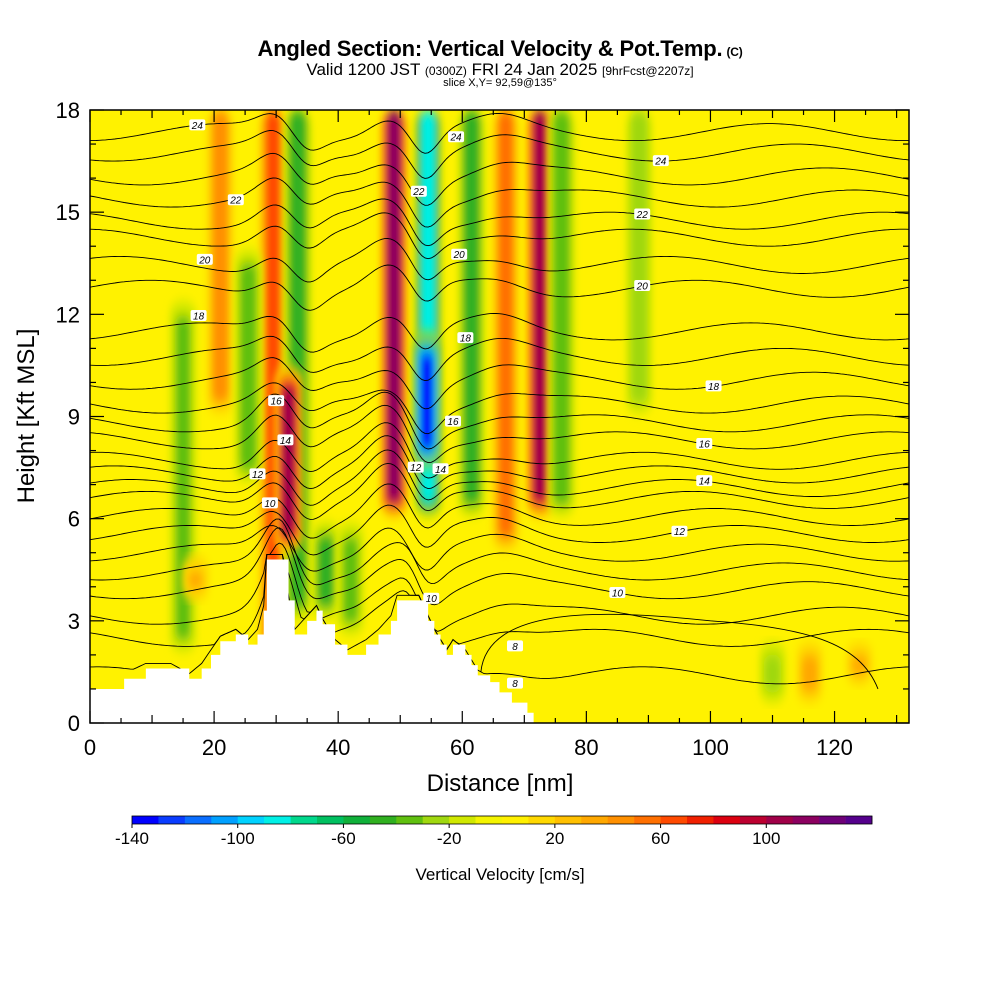 The height and width of the screenshot is (1000, 1000). What do you see at coordinates (586, 747) in the screenshot?
I see `x-tick-label: 80` at bounding box center [586, 747].